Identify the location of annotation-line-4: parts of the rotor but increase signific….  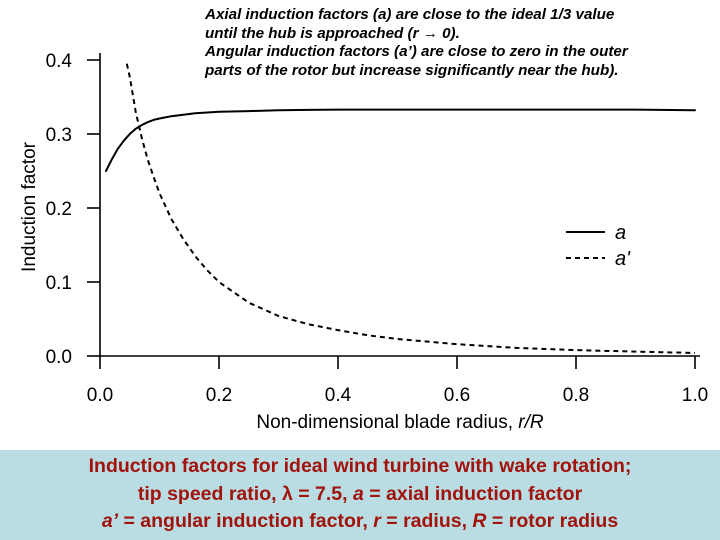
(412, 70).